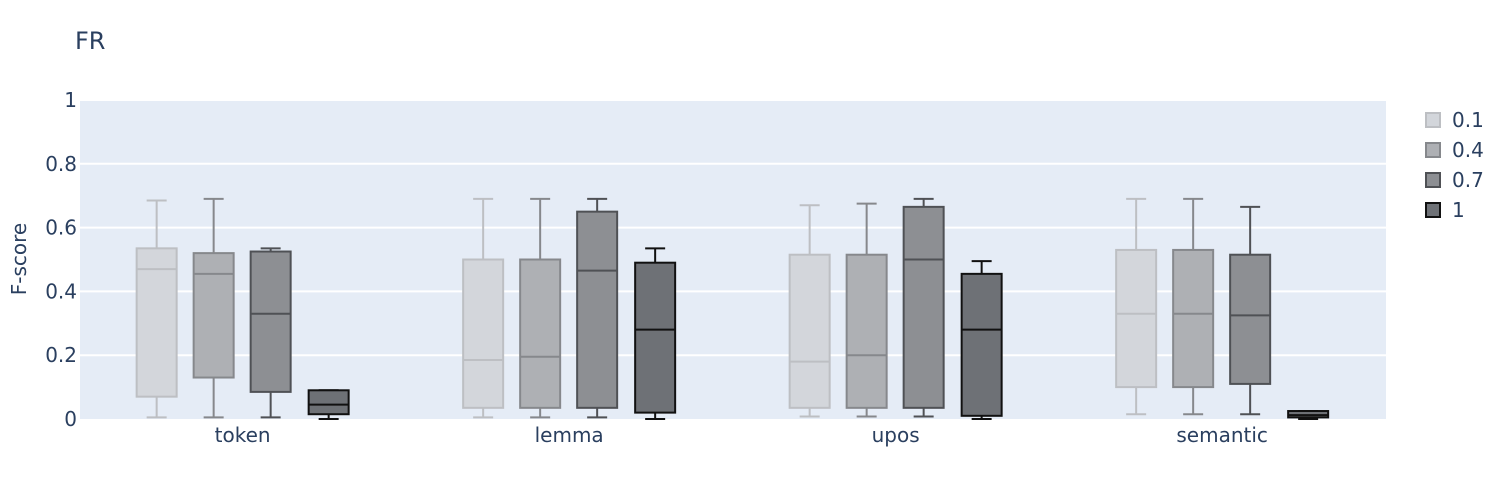 This screenshot has width=1500, height=504. Describe the element at coordinates (896, 435) in the screenshot. I see `x-tick-label: upos` at that location.